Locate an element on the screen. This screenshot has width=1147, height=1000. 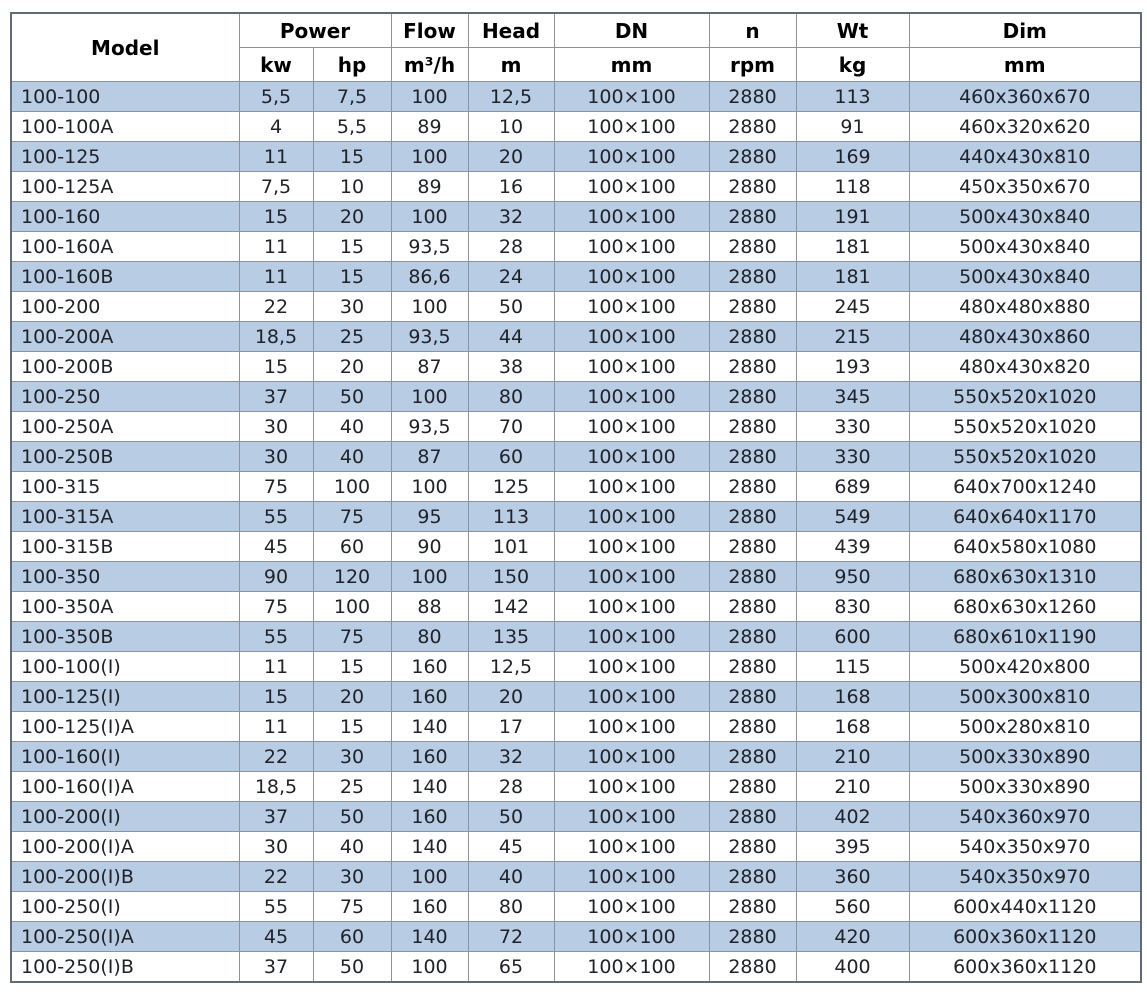
cell-model: 100-125(I)A is located at coordinates (125, 726).